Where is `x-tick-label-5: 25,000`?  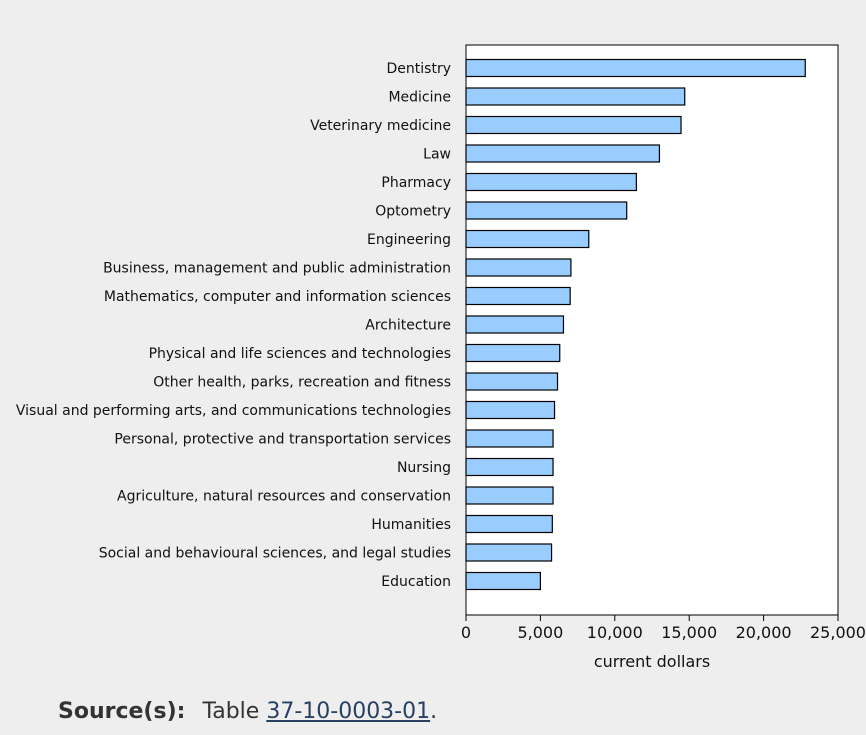 x-tick-label-5: 25,000 is located at coordinates (838, 632).